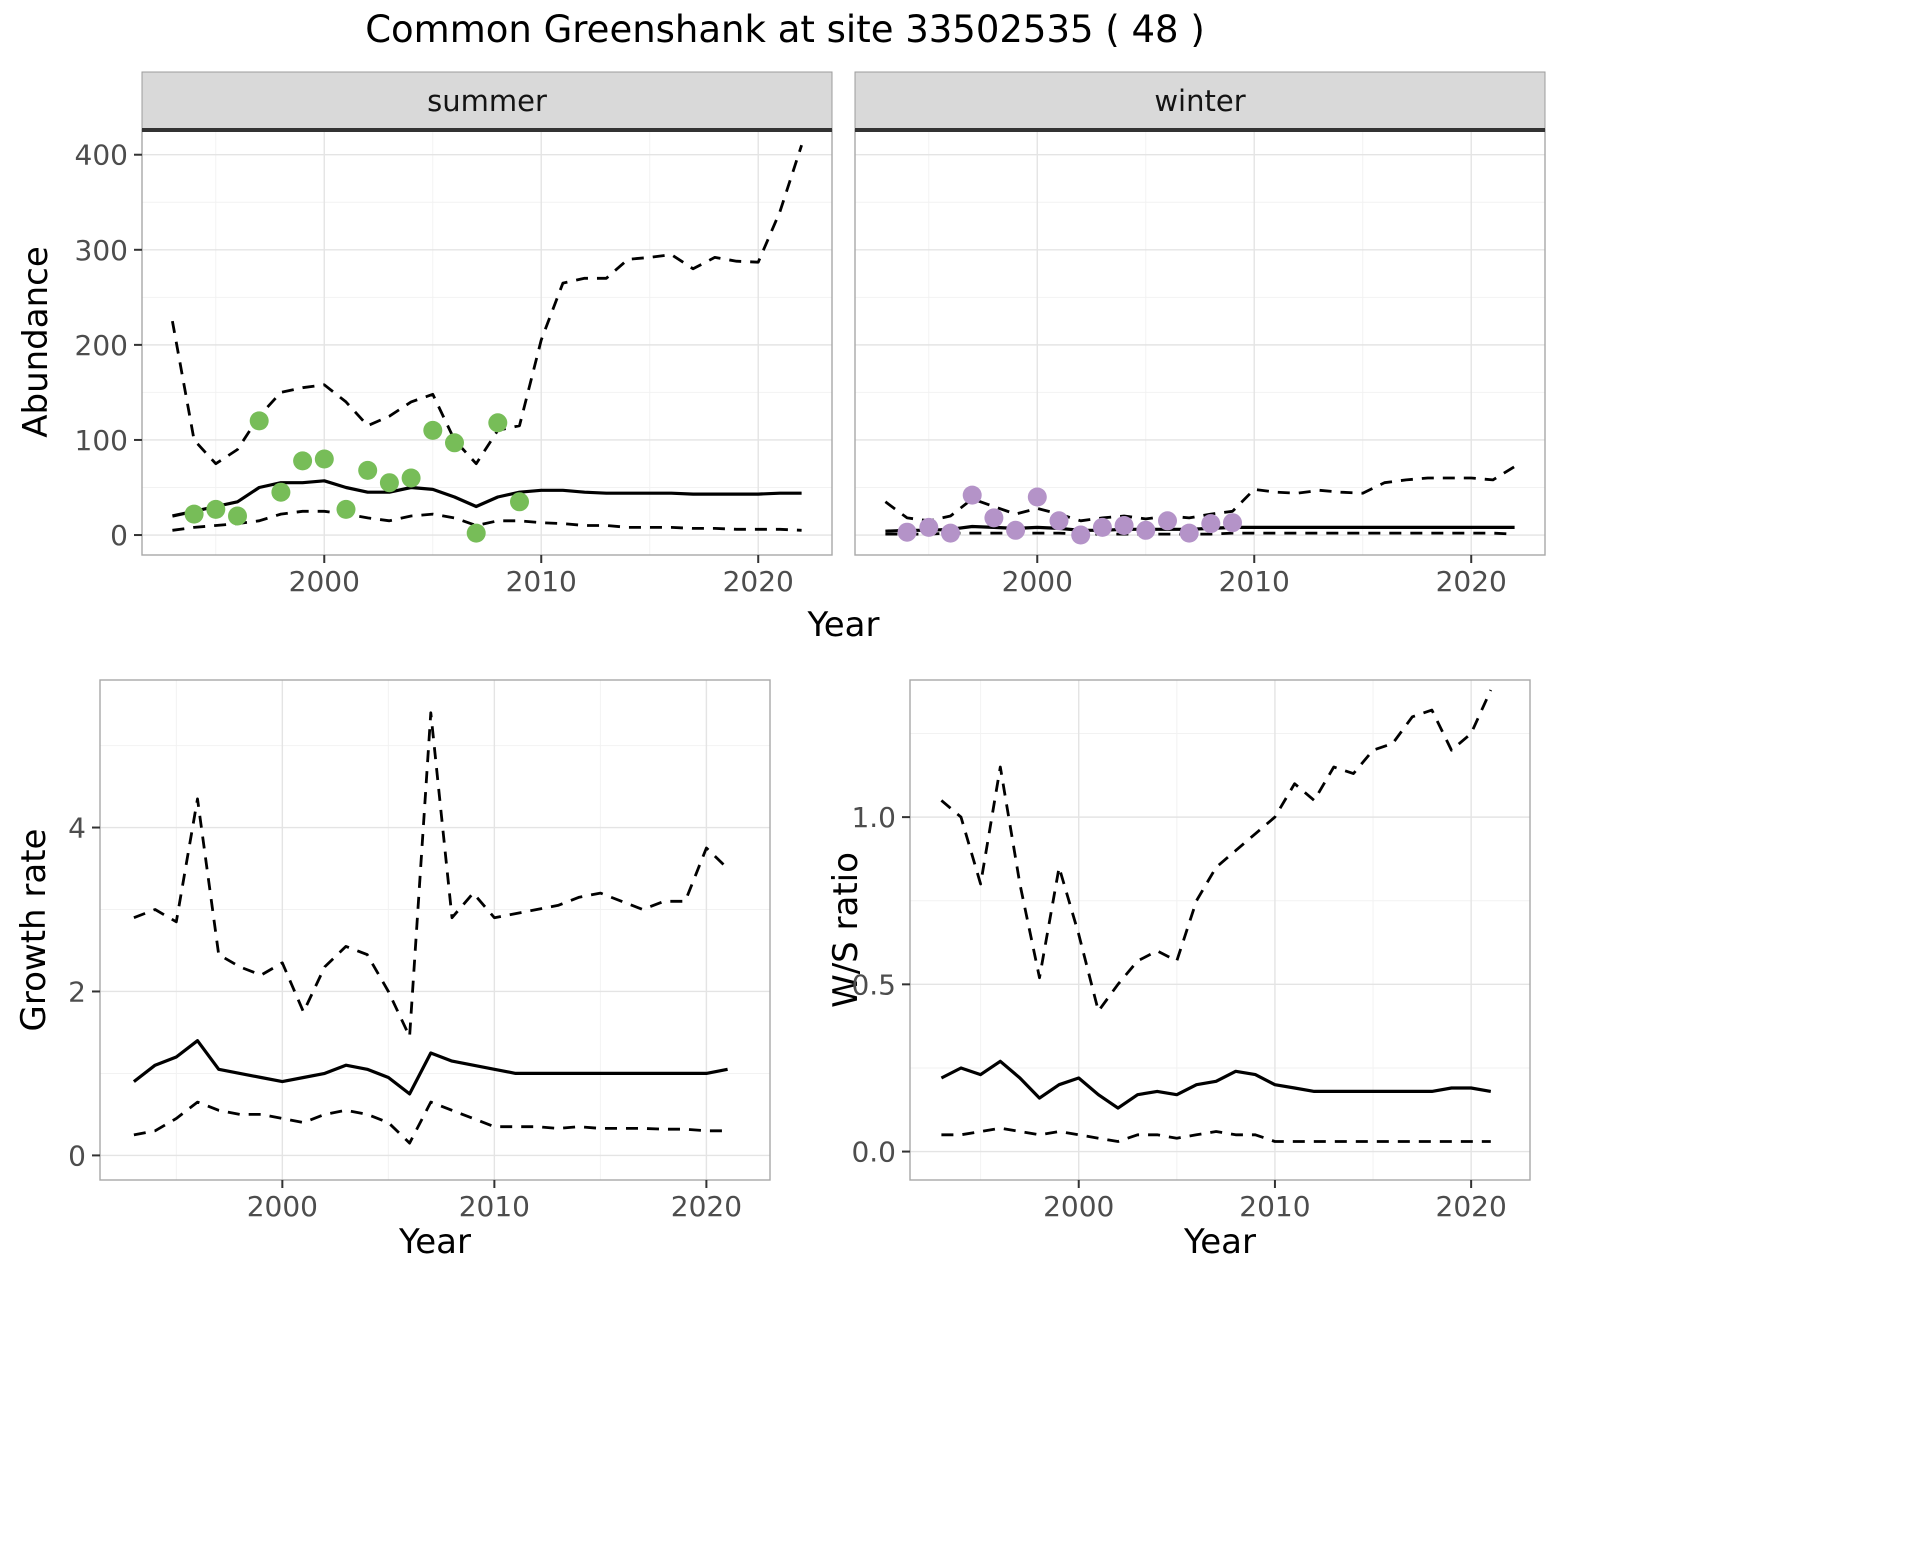 The height and width of the screenshot is (1560, 1920). Describe the element at coordinates (101, 155) in the screenshot. I see `y-tick-label: 400` at that location.